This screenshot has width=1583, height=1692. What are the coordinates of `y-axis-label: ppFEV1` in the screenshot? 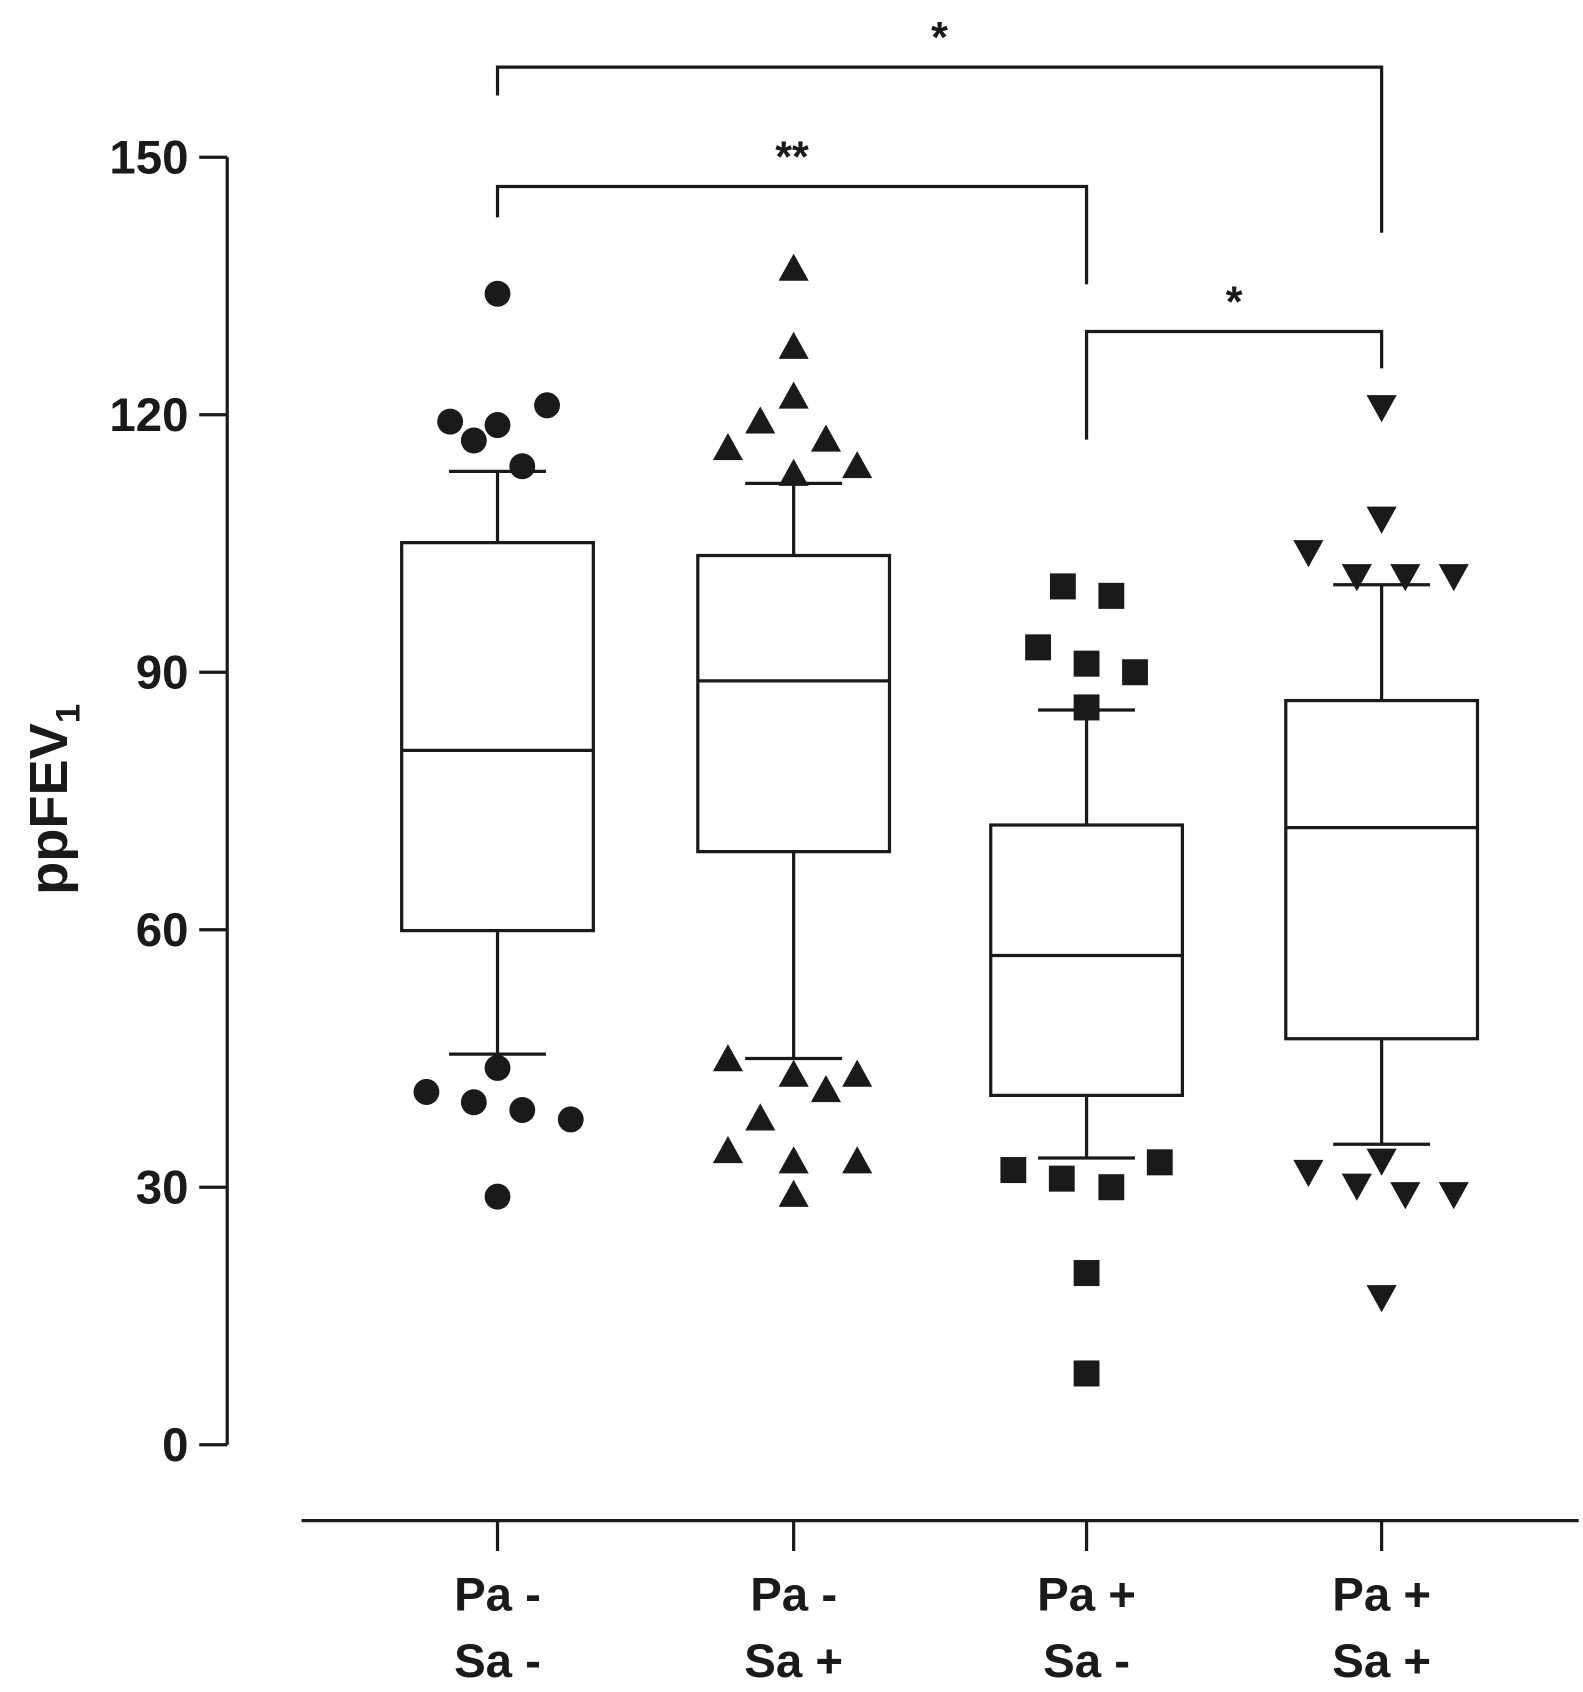 It's located at (53, 799).